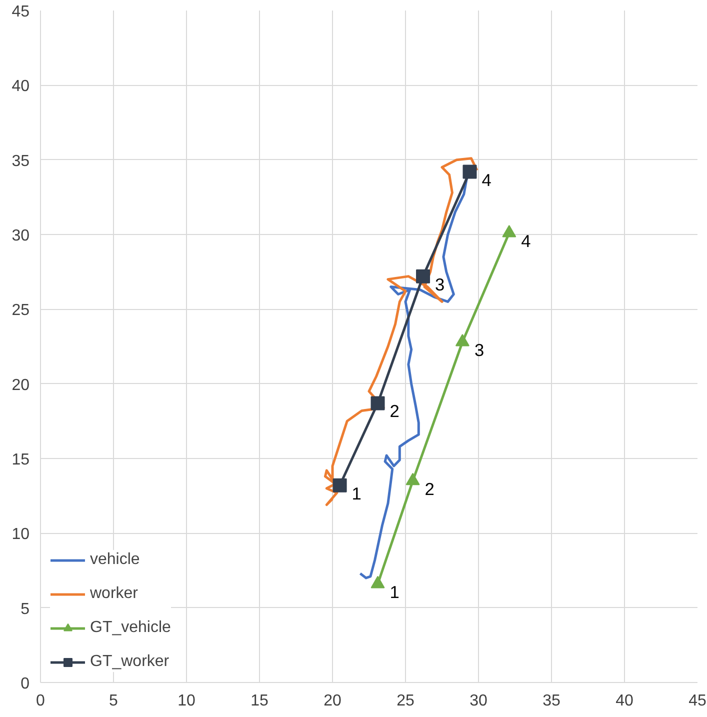 This screenshot has width=707, height=717. What do you see at coordinates (21, 161) in the screenshot?
I see `y-tick-label: 35` at bounding box center [21, 161].